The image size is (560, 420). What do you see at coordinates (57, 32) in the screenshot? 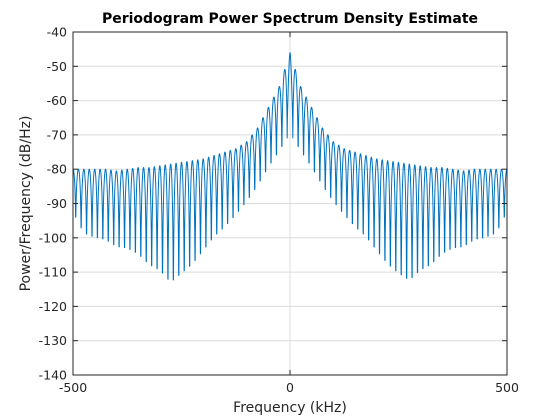
I see `y-tick-label: -40` at bounding box center [57, 32].